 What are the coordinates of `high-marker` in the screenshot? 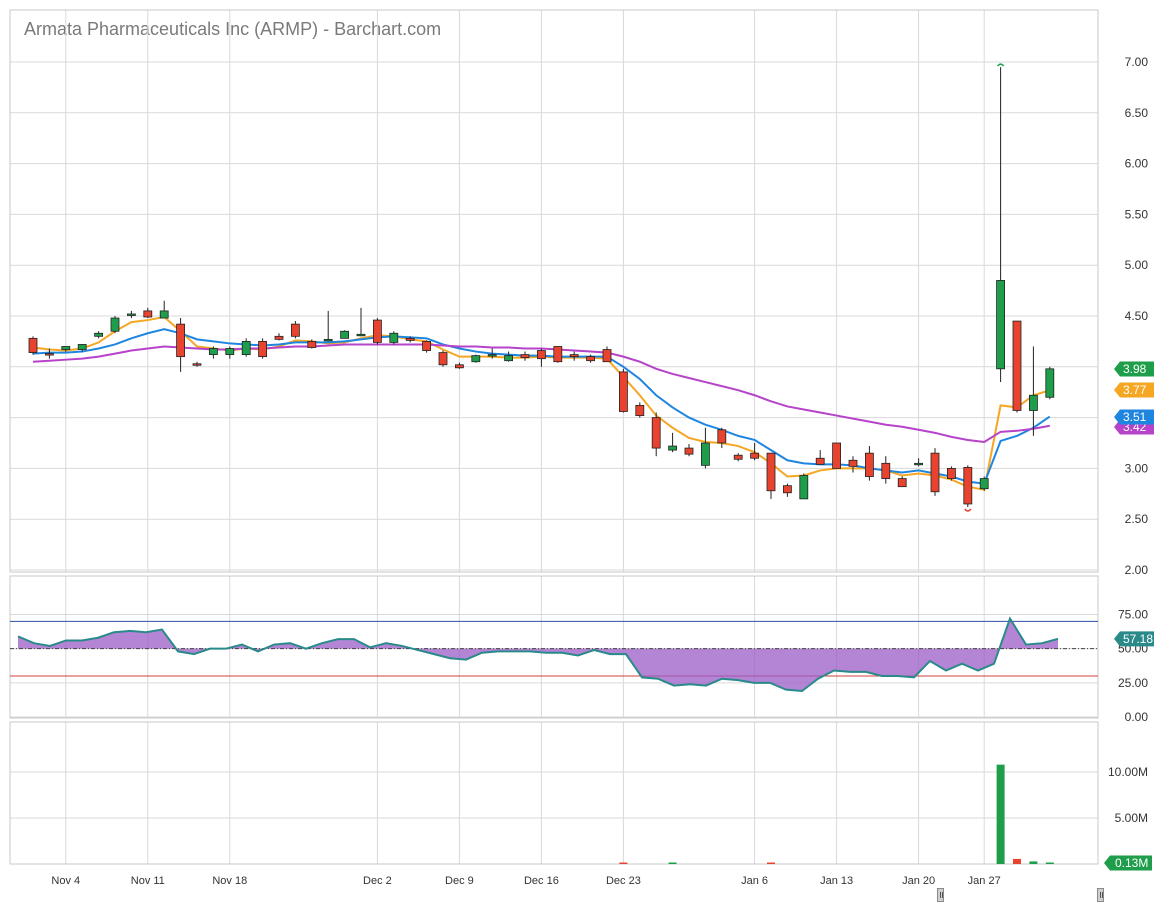 It's located at (1001, 65).